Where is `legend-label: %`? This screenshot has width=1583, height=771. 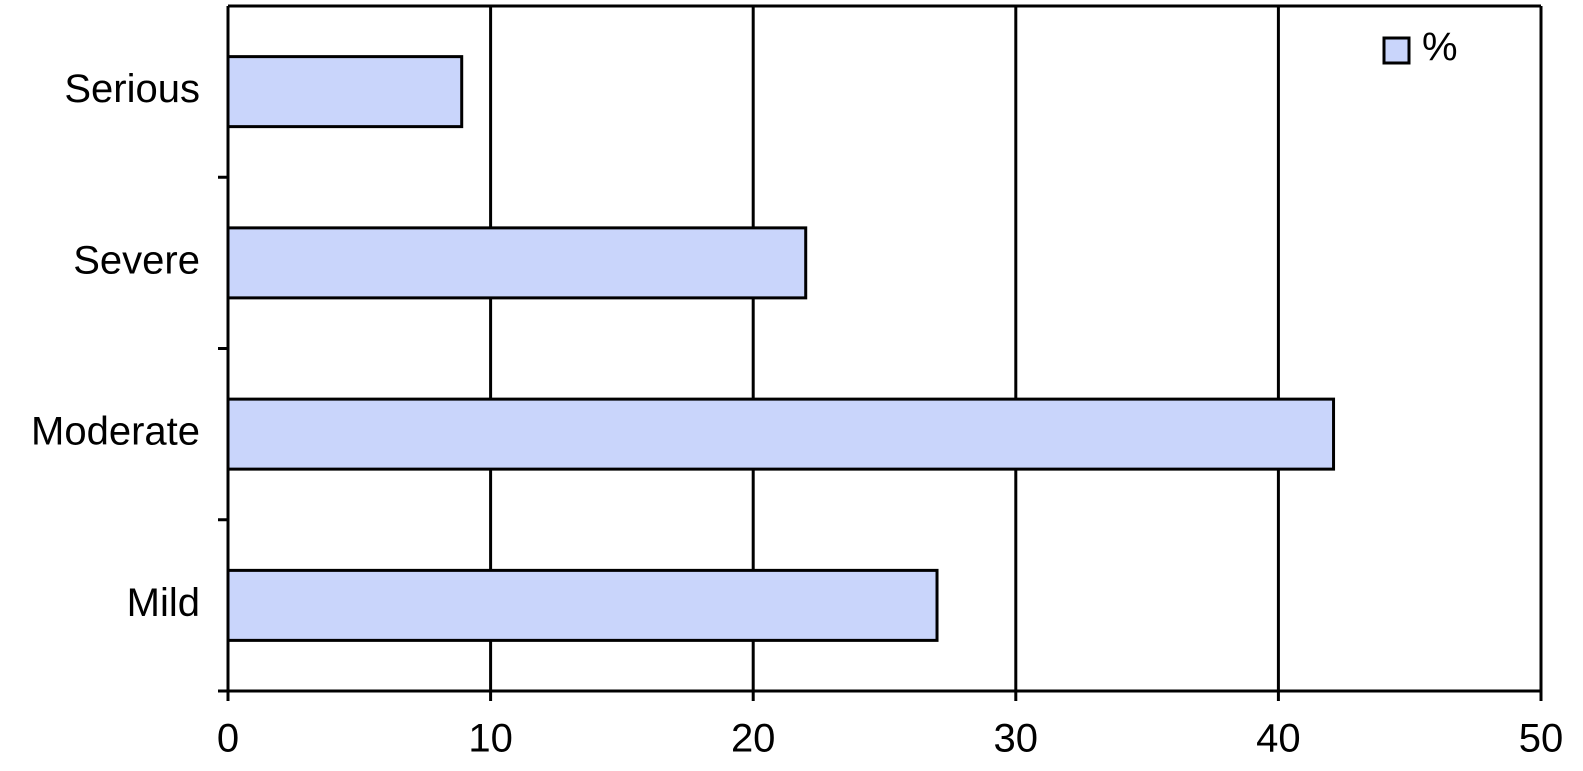 legend-label: % is located at coordinates (1440, 48).